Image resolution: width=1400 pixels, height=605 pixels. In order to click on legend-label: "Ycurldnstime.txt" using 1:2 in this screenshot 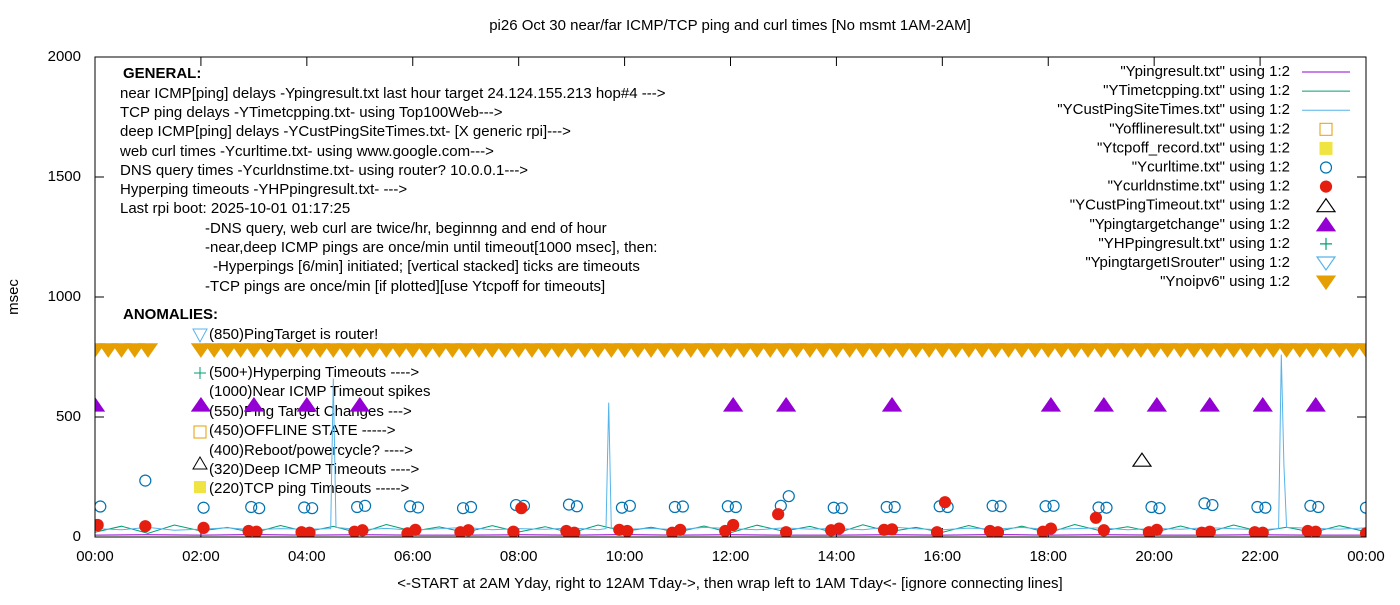, I will do `click(1199, 186)`.